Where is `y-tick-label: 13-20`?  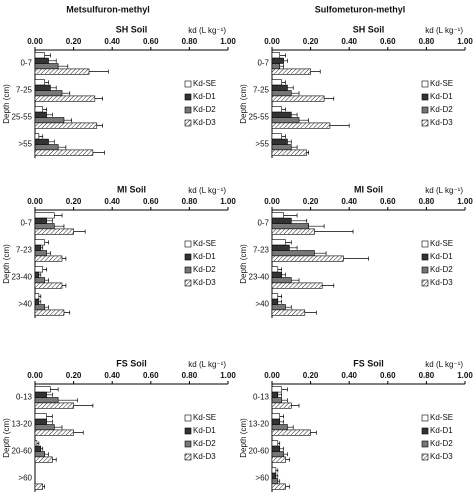 y-tick-label: 13-20 is located at coordinates (22, 424).